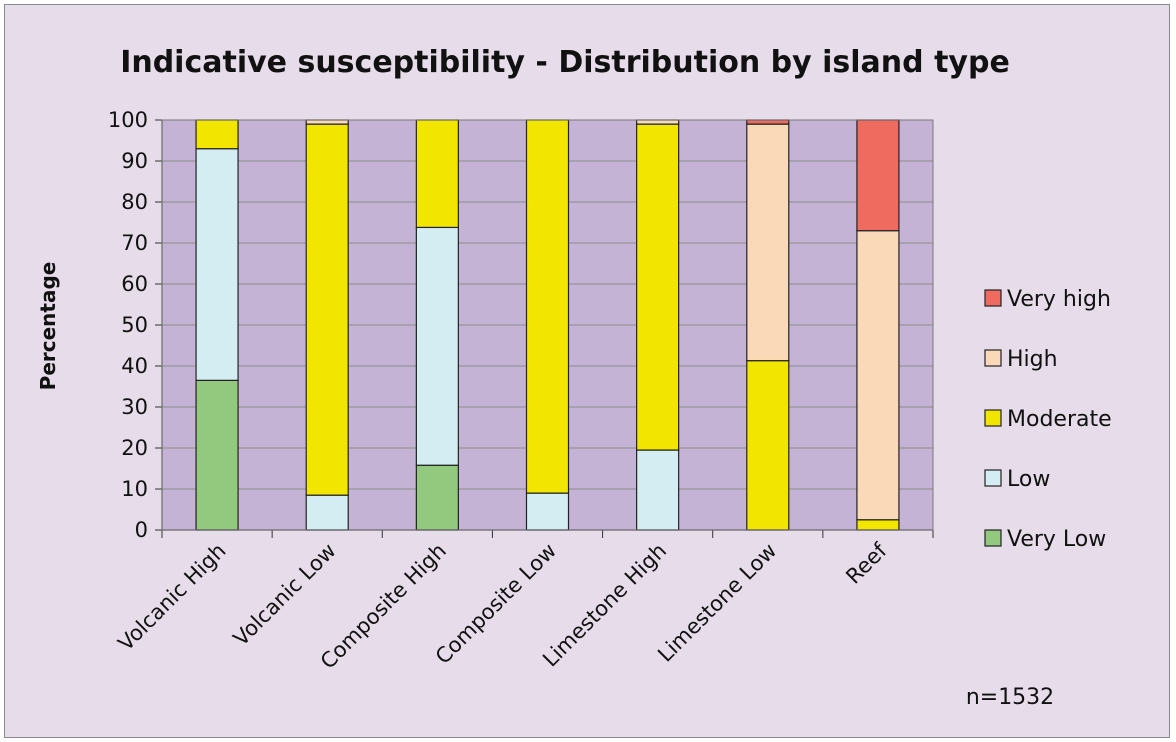 This screenshot has height=742, width=1176. I want to click on x-tick-label: Reef, so click(866, 563).